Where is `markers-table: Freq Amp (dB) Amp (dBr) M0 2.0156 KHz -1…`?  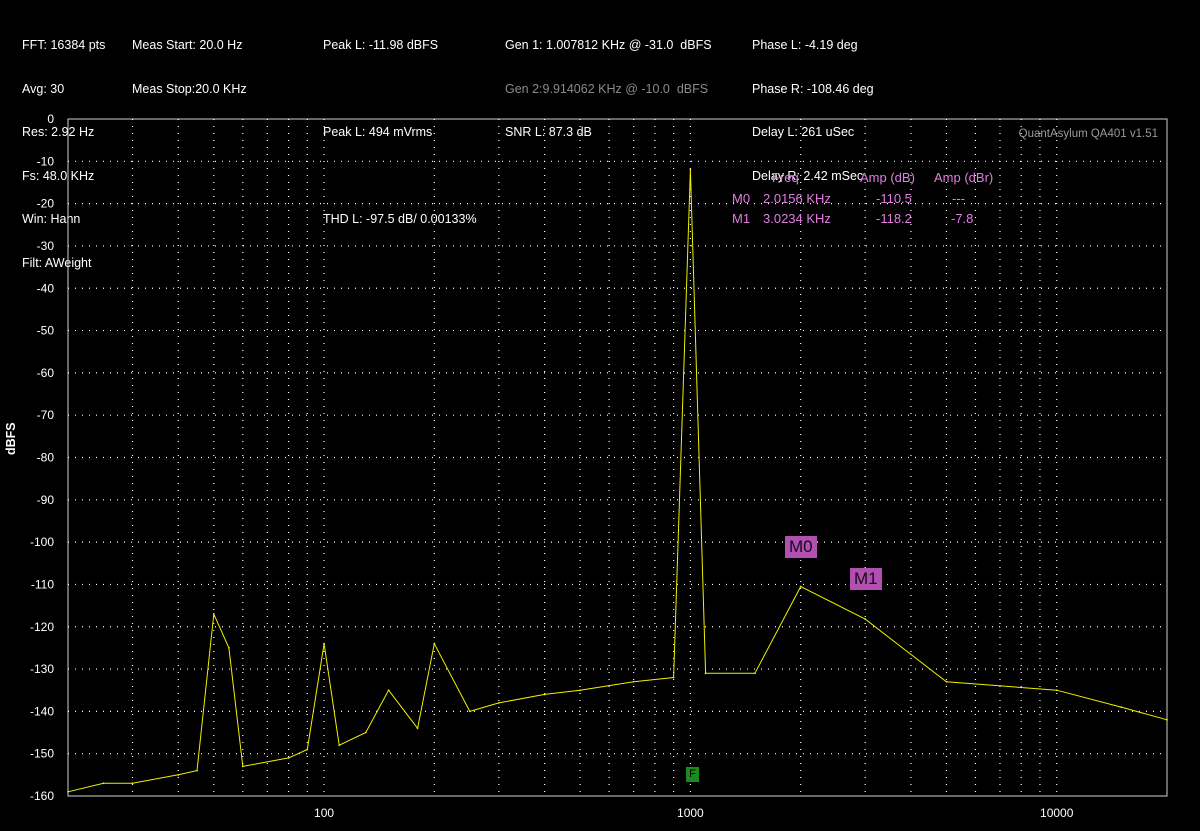
markers-table: Freq Amp (dB) Amp (dBr) M0 2.0156 KHz -1… is located at coordinates (875, 200).